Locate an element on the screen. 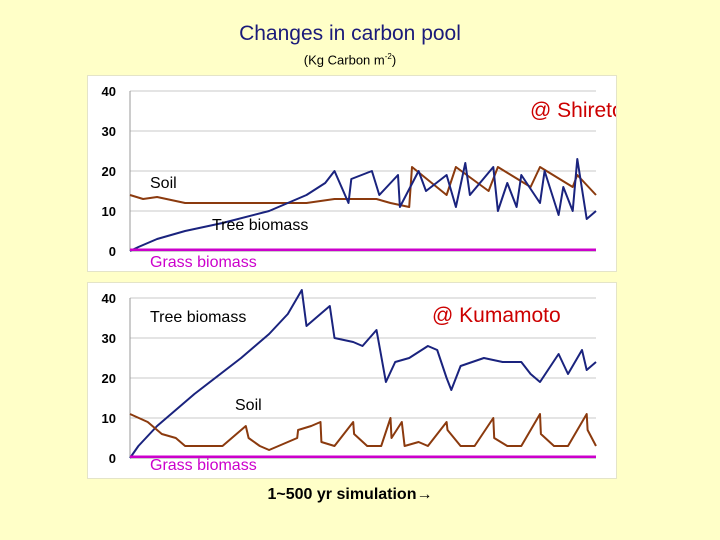 Image resolution: width=720 pixels, height=540 pixels. simulation-caption: 1~500 yr simulation→ is located at coordinates (350, 494).